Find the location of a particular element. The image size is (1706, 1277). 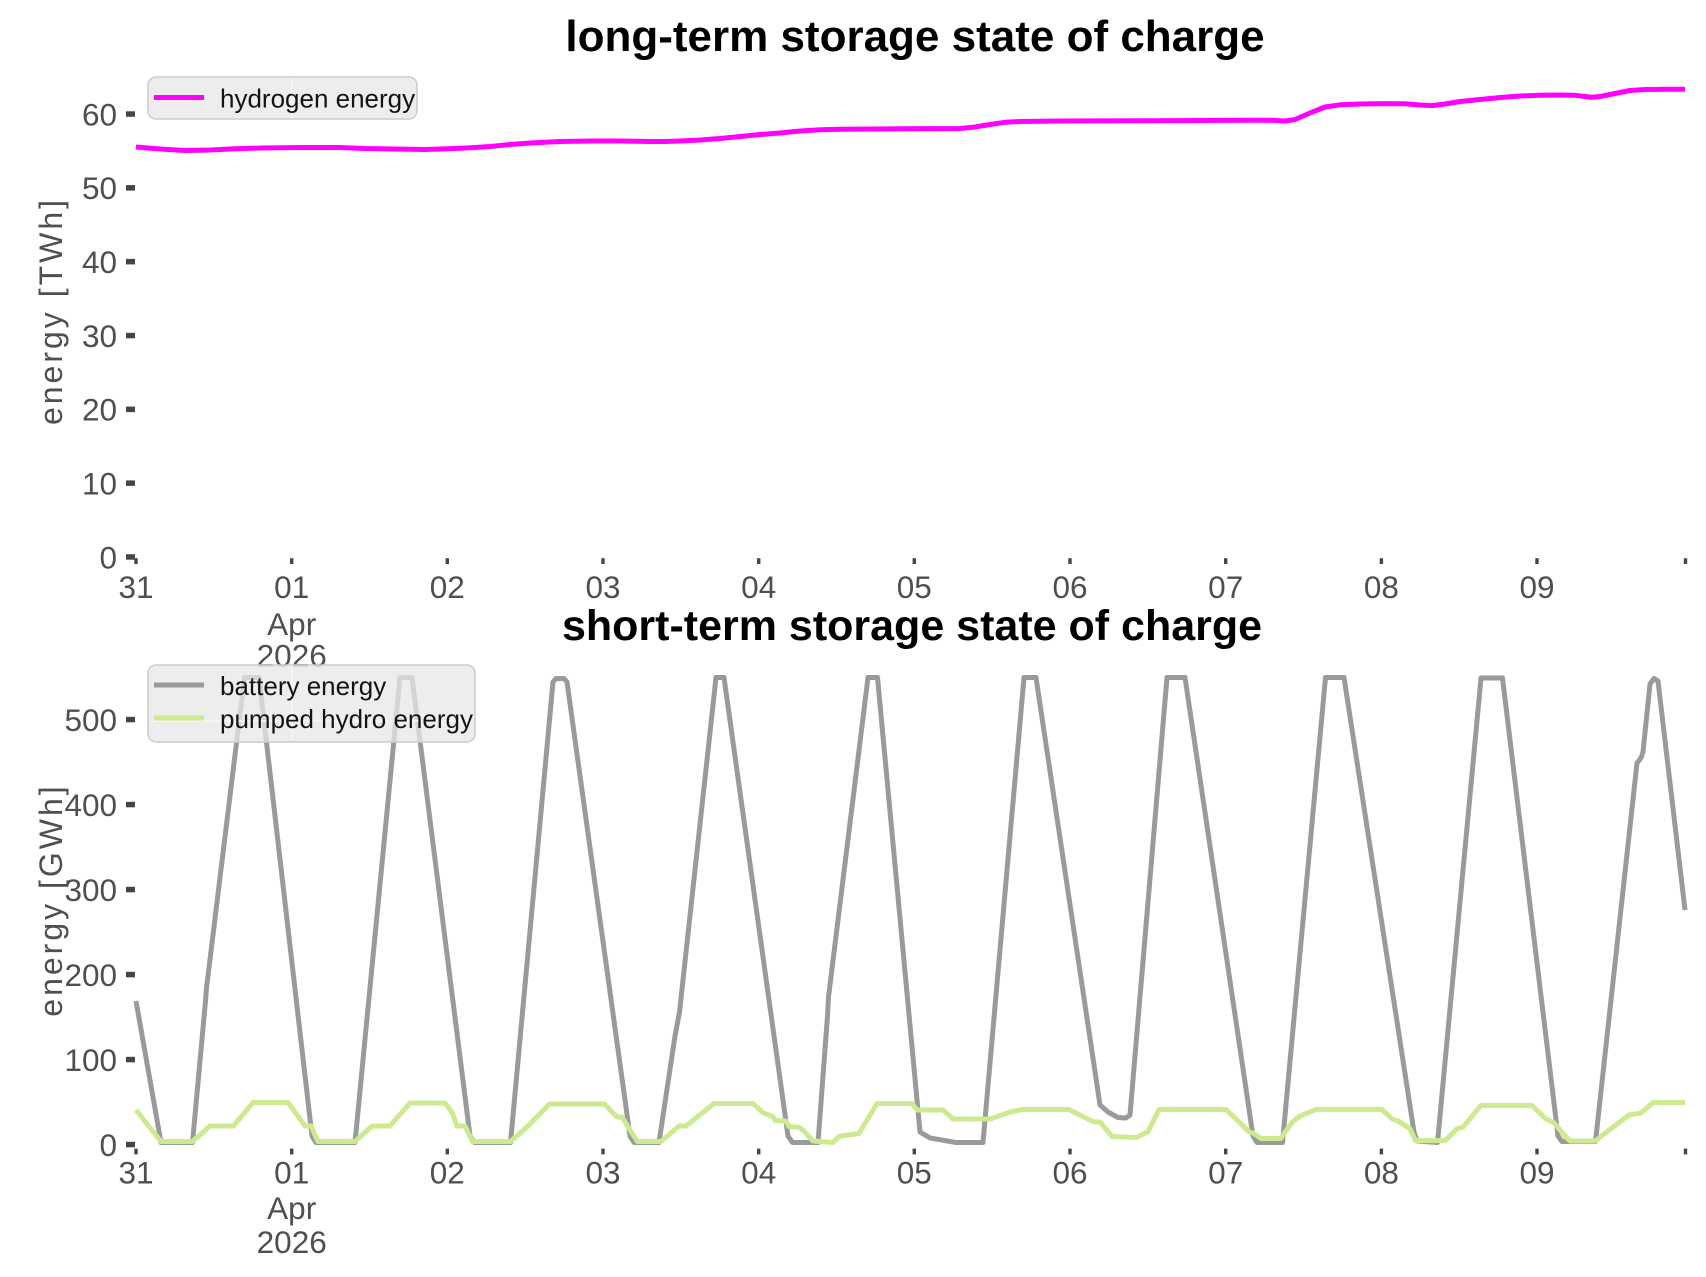

svg-text: 30 is located at coordinates (99, 336).